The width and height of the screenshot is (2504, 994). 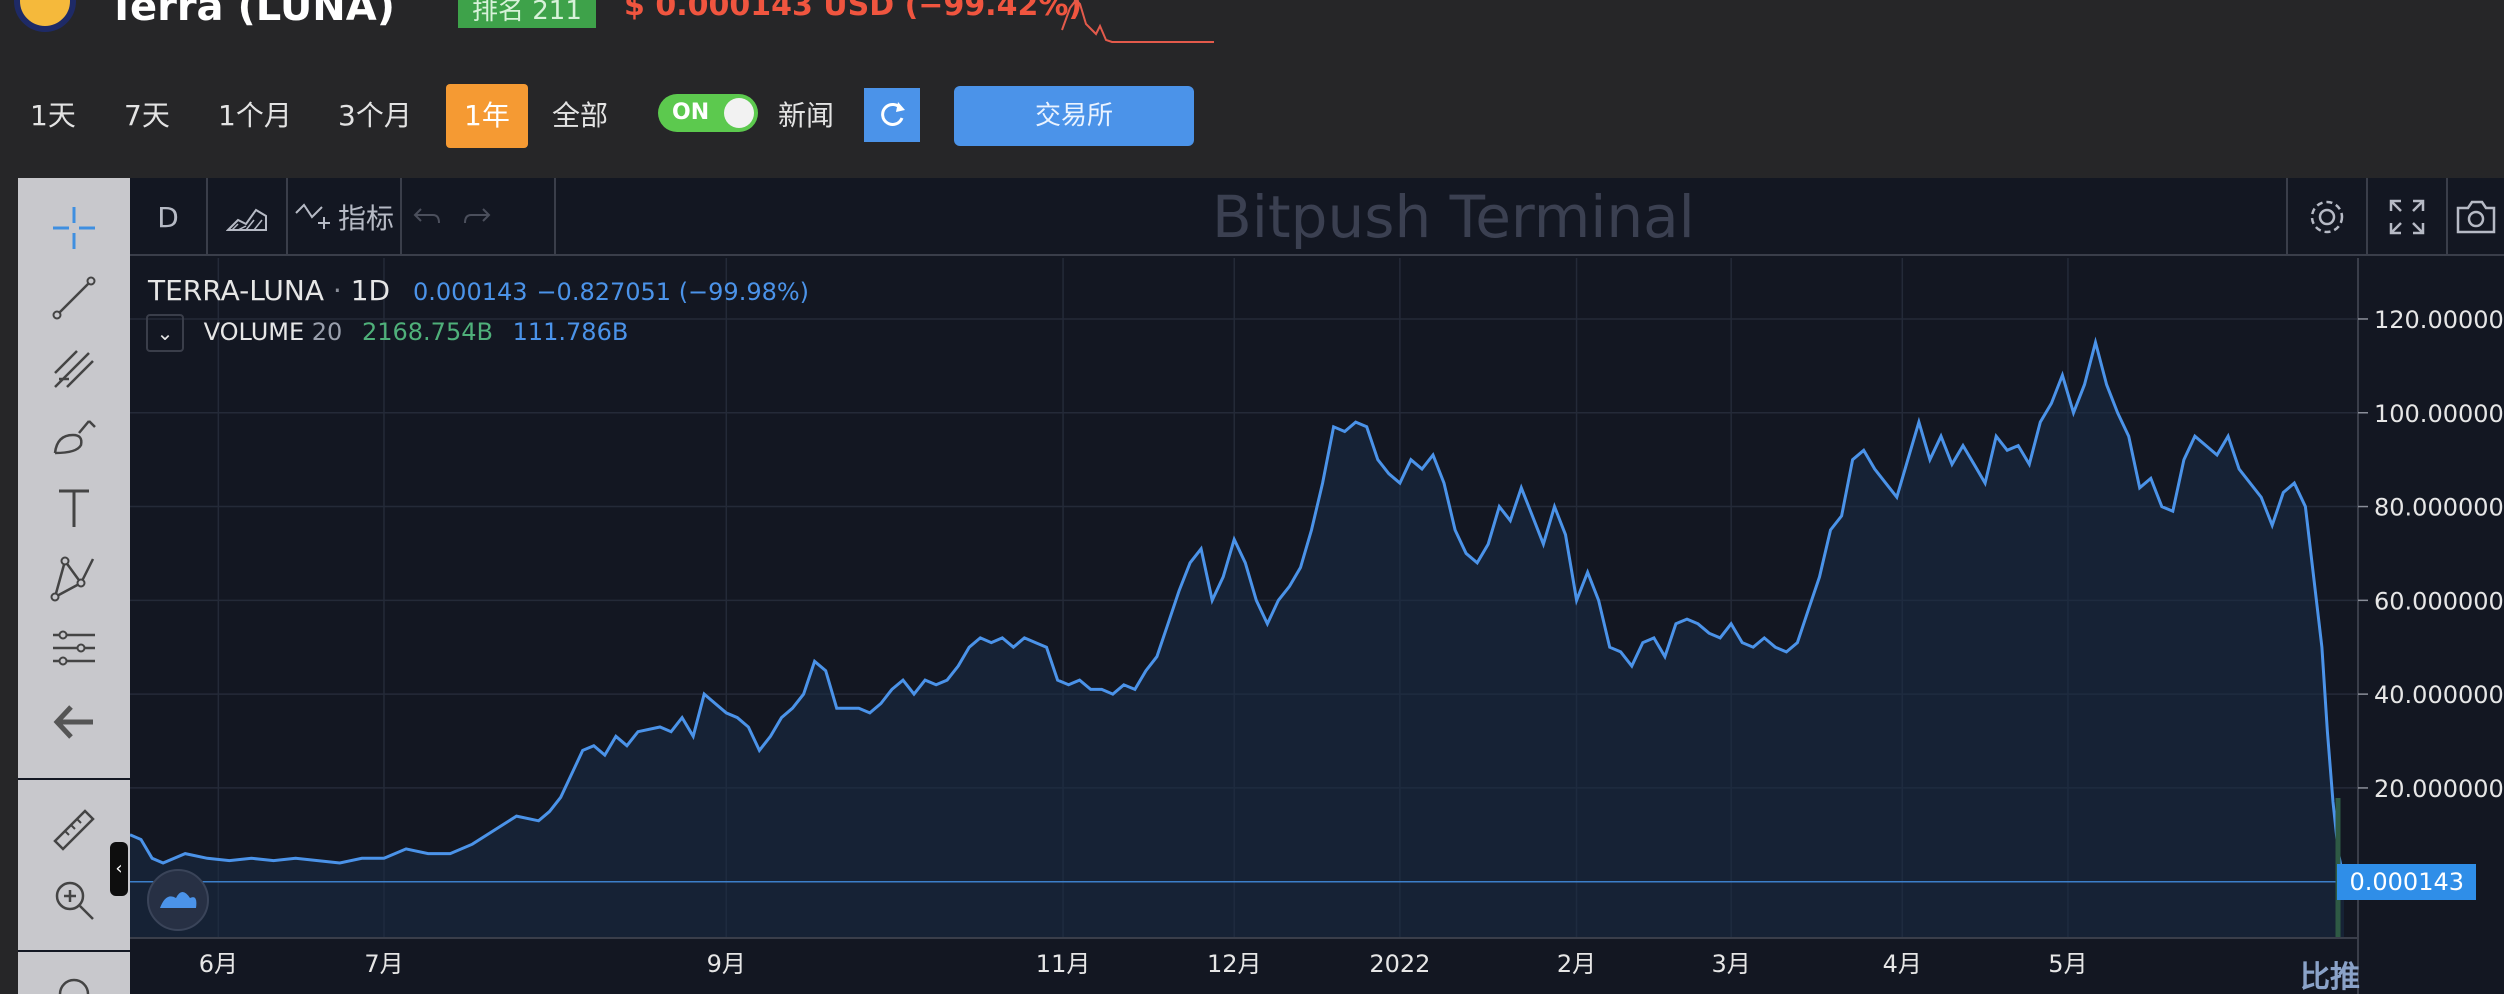 I want to click on time-tick-label: 4月, so click(x=1902, y=964).